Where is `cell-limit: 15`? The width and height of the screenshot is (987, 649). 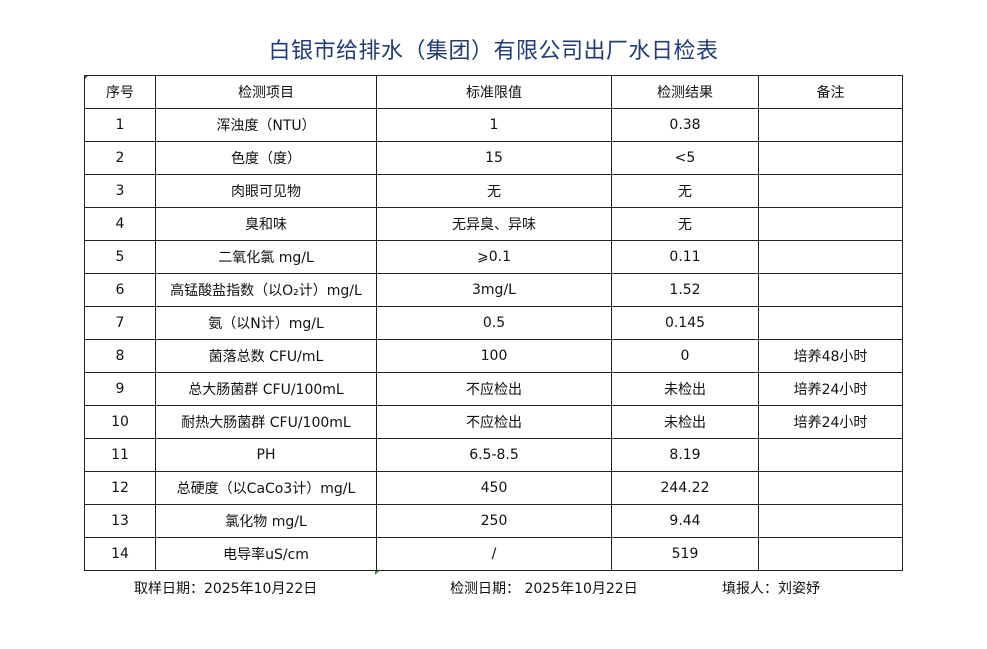
cell-limit: 15 is located at coordinates (494, 158).